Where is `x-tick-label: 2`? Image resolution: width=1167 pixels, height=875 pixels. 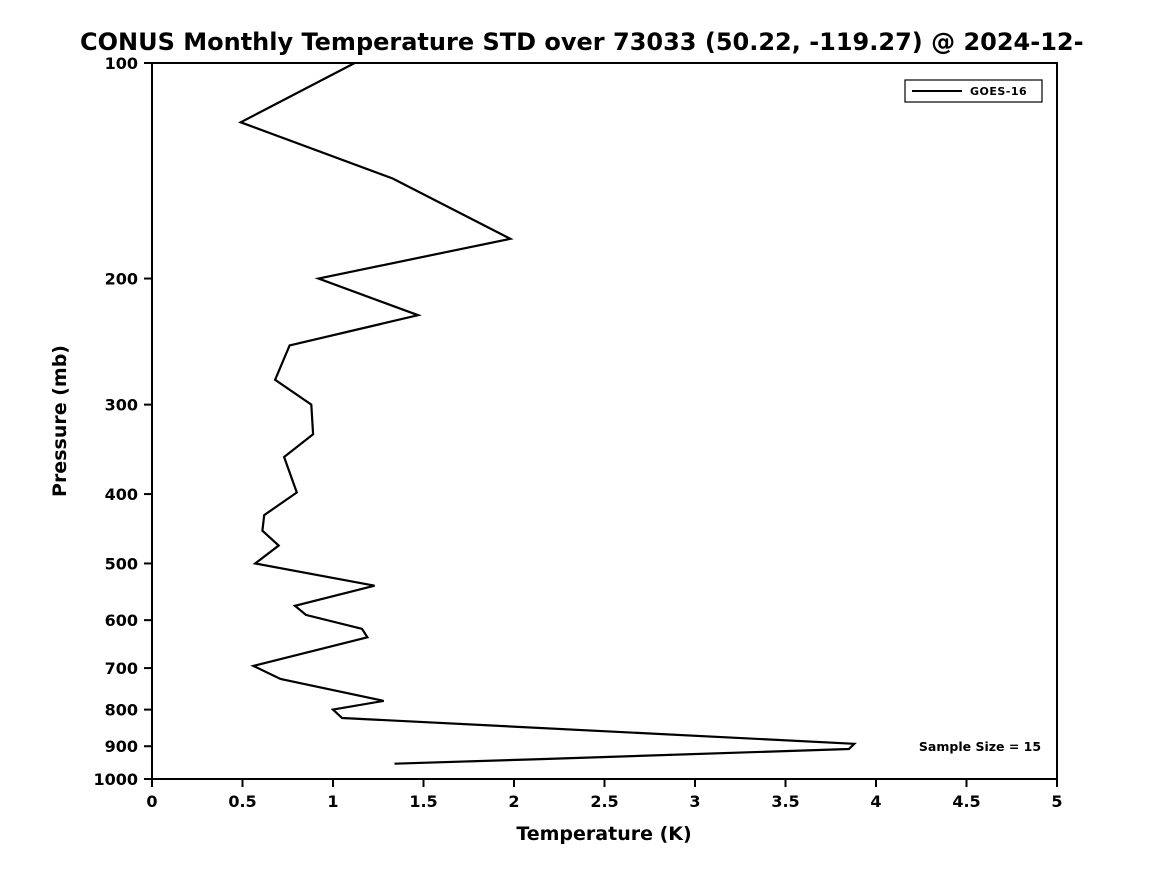
x-tick-label: 2 is located at coordinates (513, 801).